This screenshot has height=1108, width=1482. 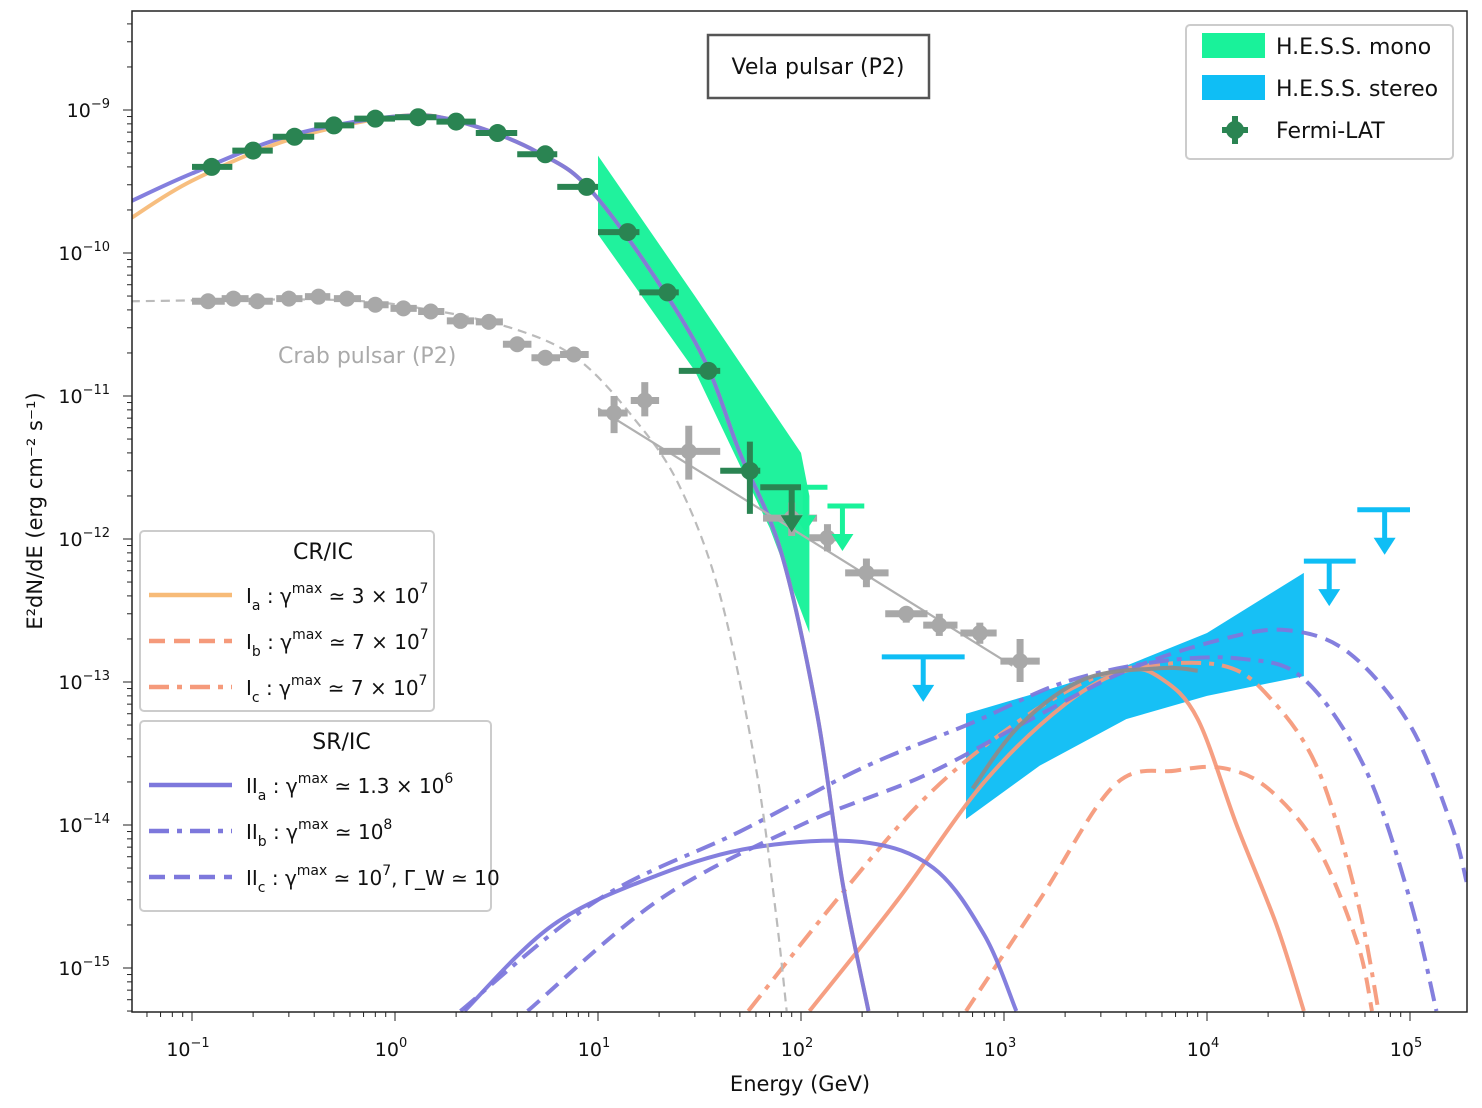 I want to click on band-h-e-s-s-mono, so click(x=704, y=394).